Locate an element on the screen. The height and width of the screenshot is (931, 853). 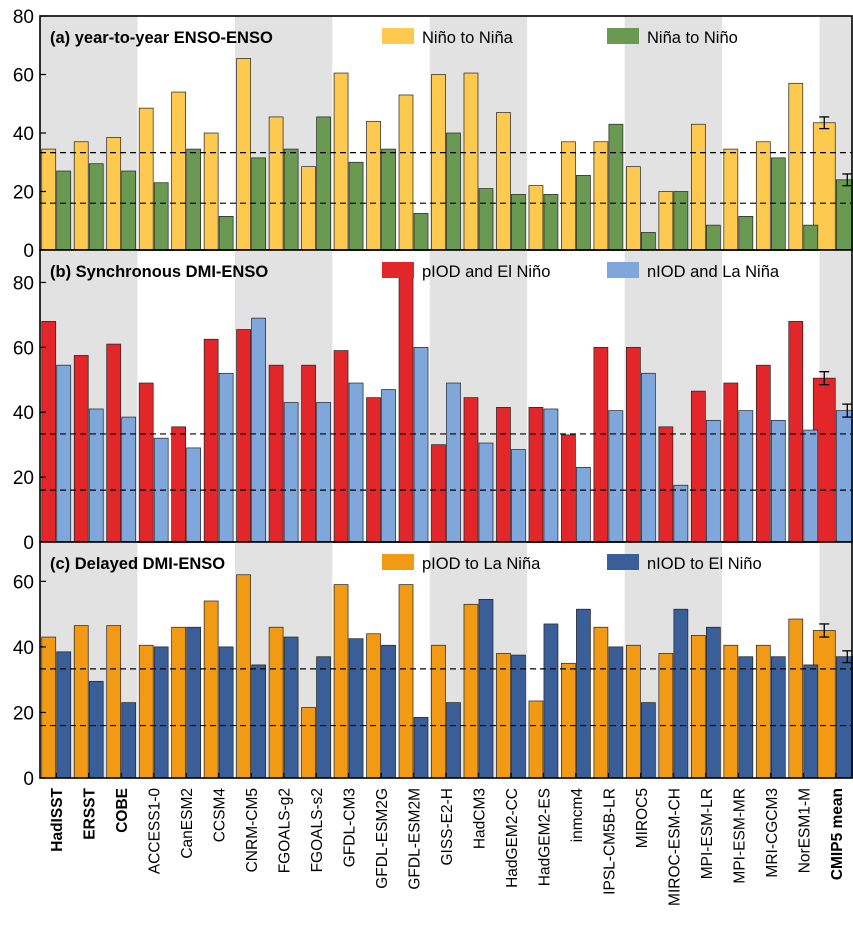
x-tick-label: HadGEM2-CC is located at coordinates (512, 838).